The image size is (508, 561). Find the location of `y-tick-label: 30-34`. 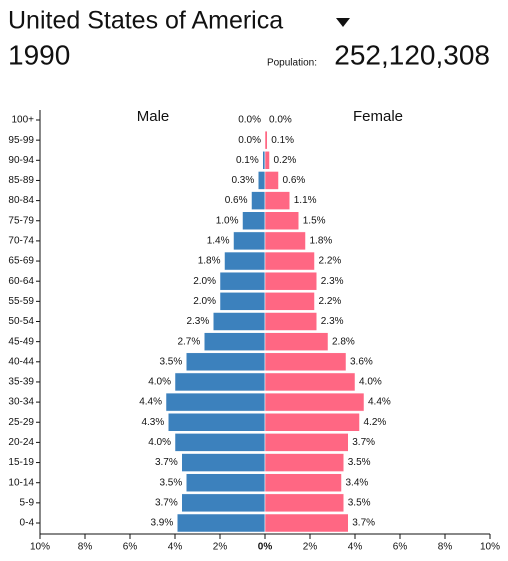

y-tick-label: 30-34 is located at coordinates (21, 402).